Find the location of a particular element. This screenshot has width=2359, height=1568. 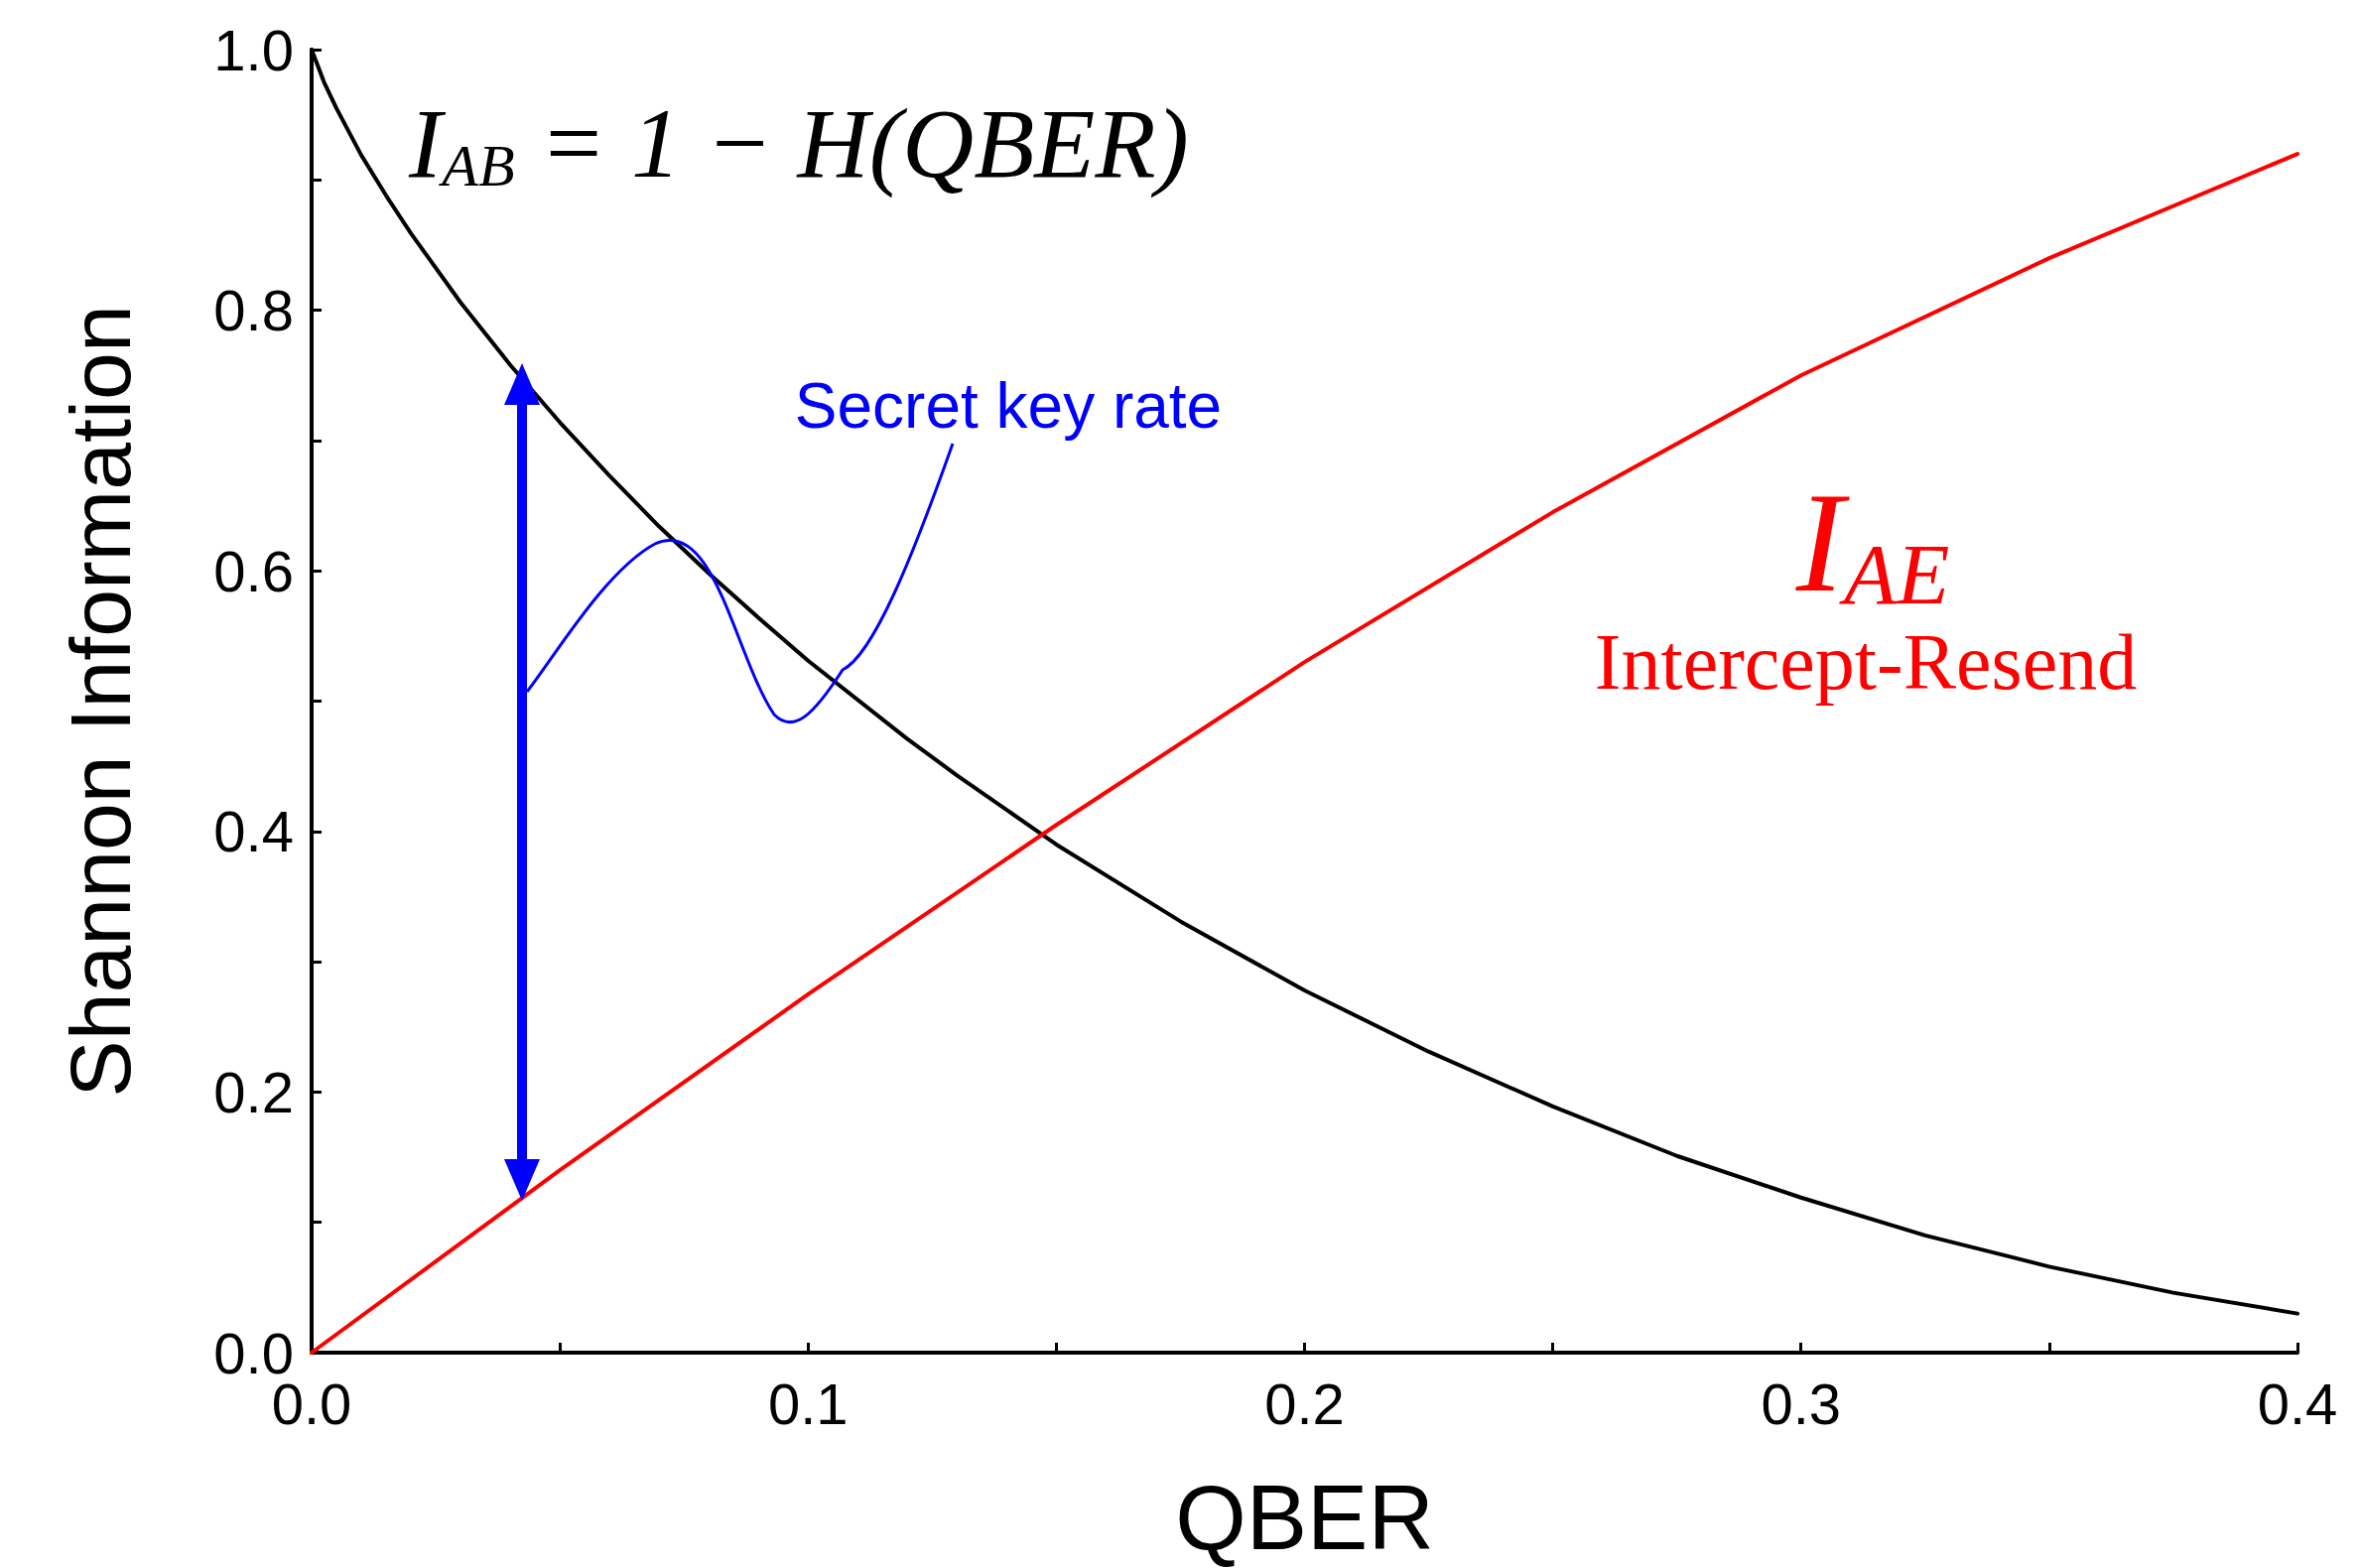

y-tick-label: 0.6 is located at coordinates (254, 570).